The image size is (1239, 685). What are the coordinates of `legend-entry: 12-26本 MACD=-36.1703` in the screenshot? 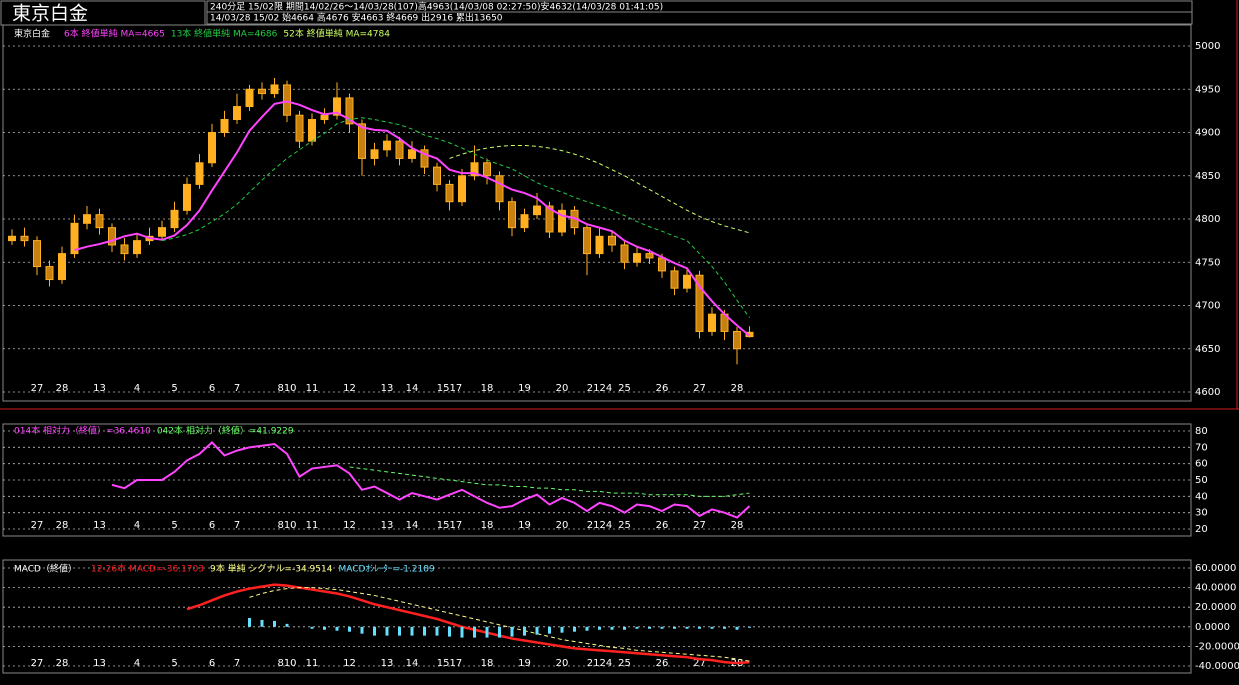 It's located at (147, 569).